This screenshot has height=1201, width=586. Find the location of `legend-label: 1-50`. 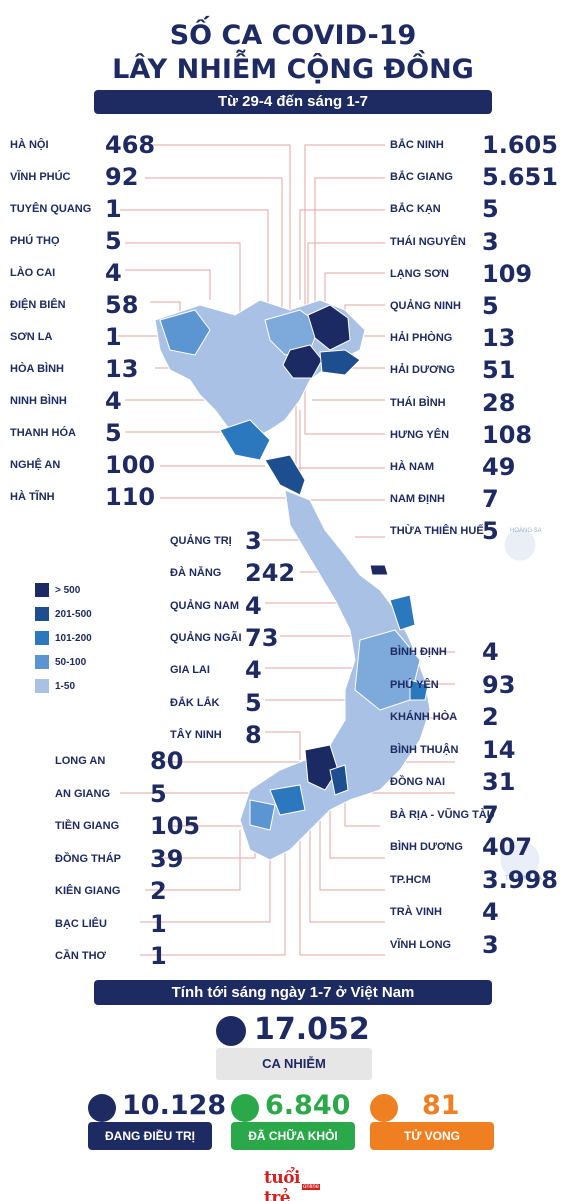

legend-label: 1-50 is located at coordinates (65, 686).